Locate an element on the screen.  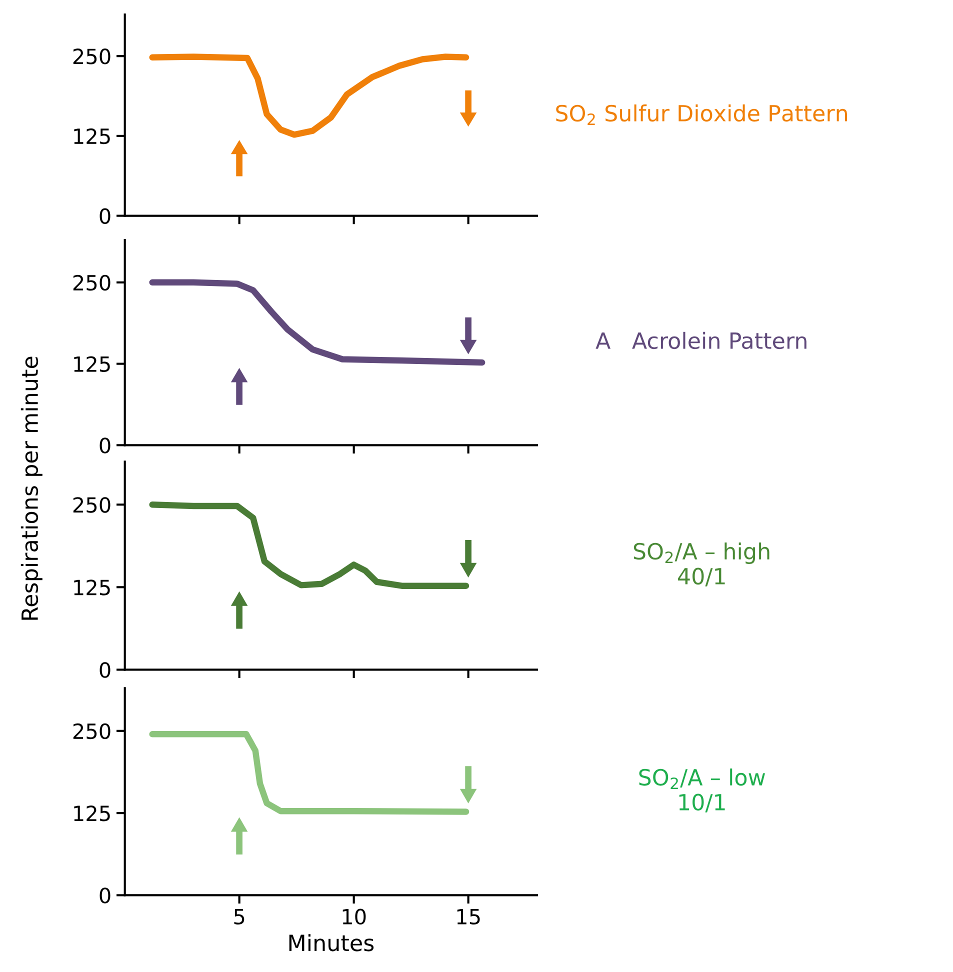
x-tick-label: 5 is located at coordinates (239, 917).